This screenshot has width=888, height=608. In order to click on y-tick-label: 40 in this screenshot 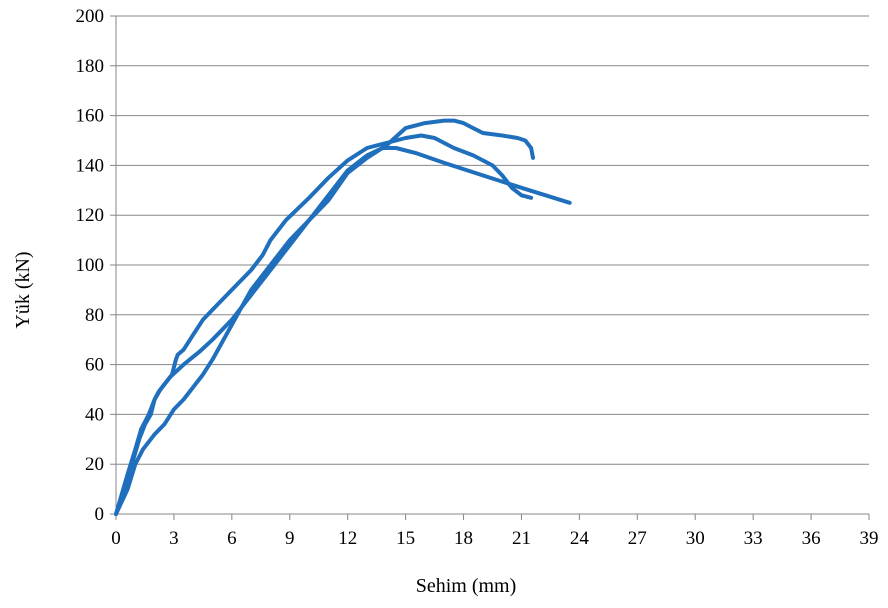, I will do `click(94, 414)`.